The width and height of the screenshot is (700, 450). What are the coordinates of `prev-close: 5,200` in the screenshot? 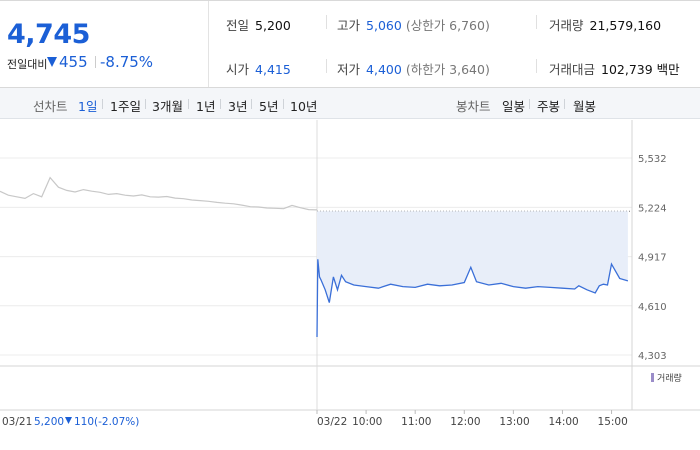 It's located at (49, 422).